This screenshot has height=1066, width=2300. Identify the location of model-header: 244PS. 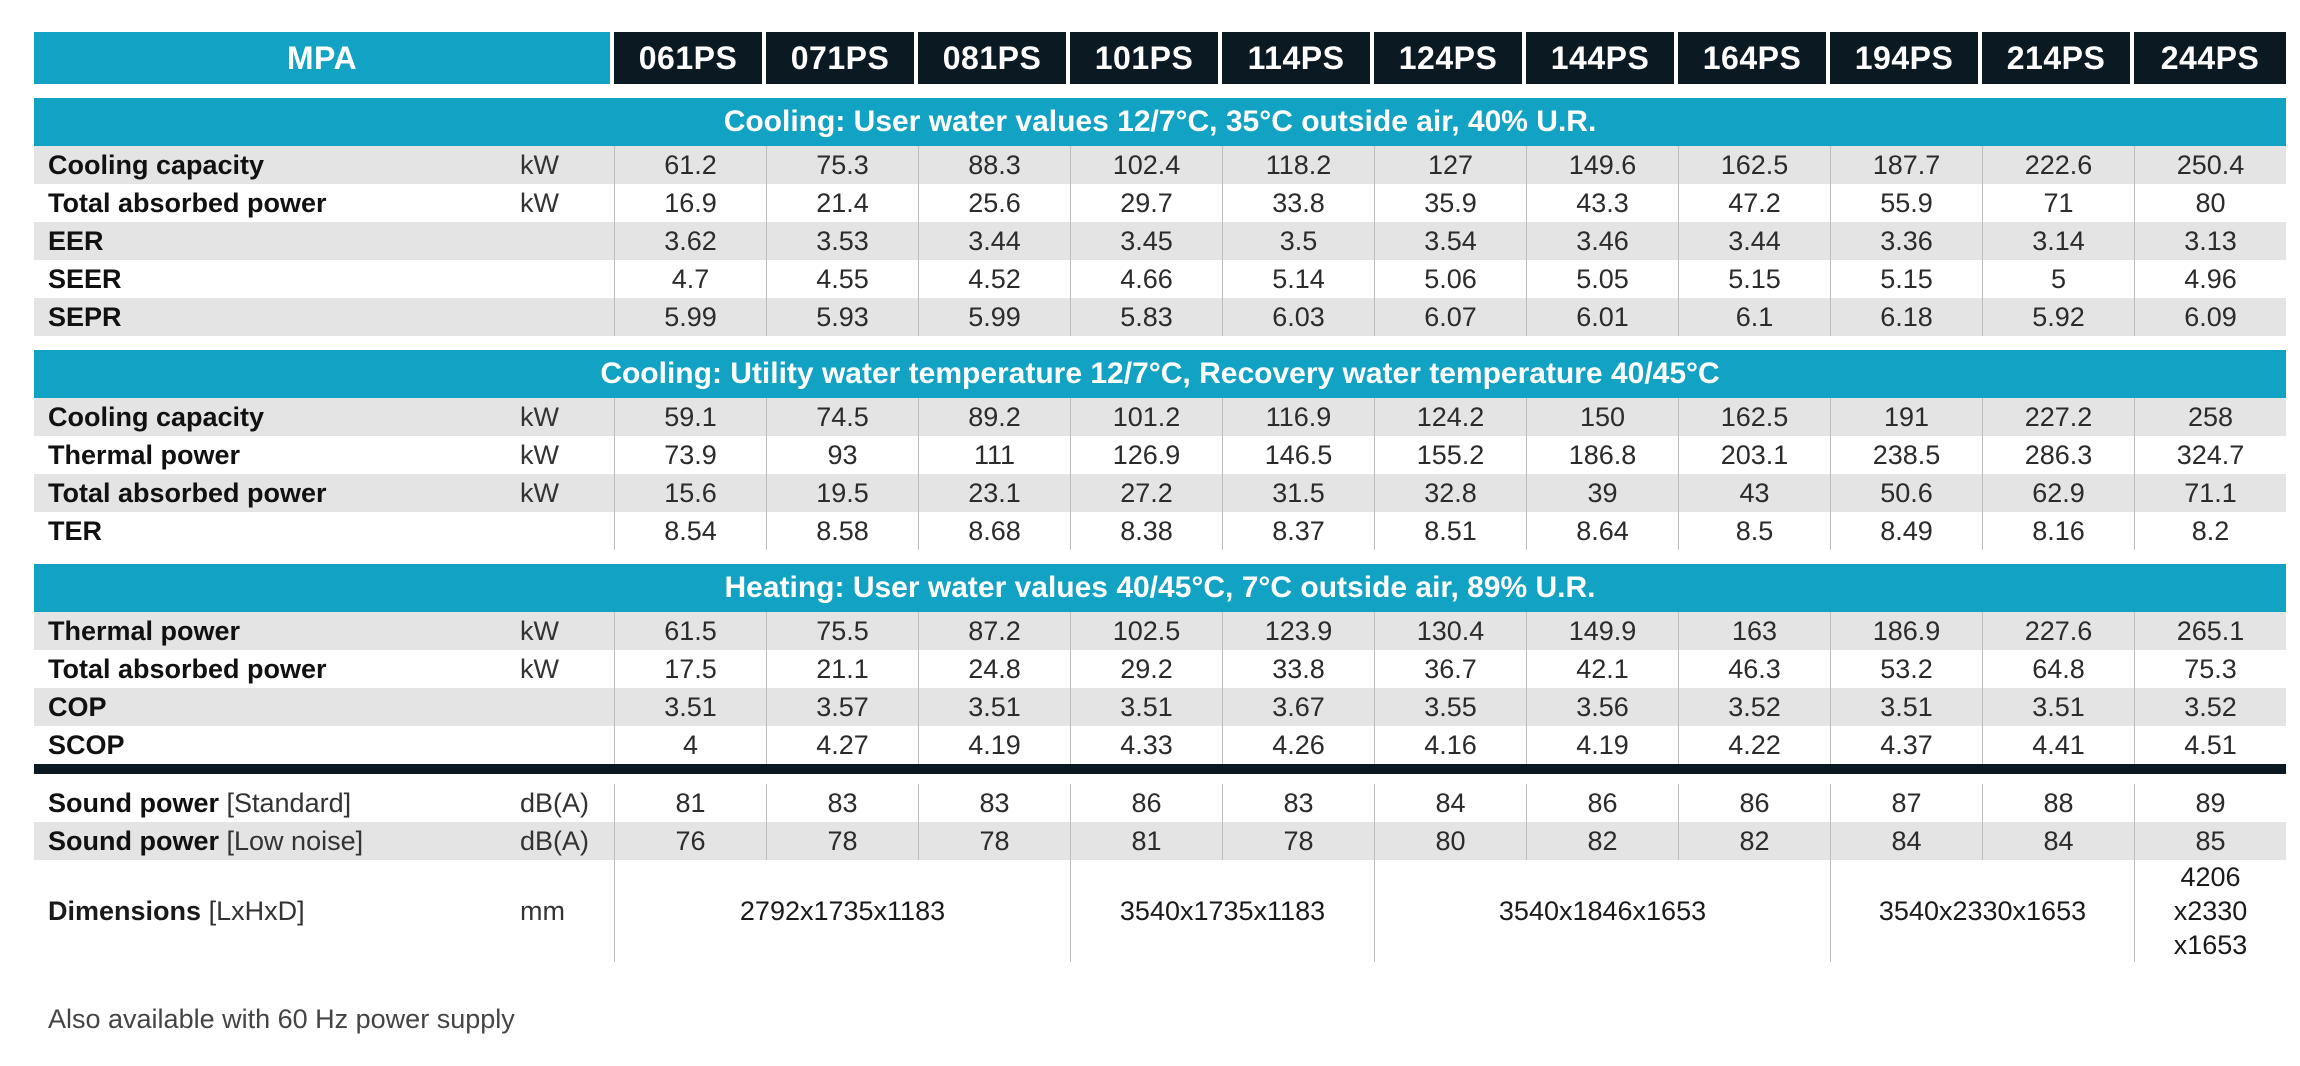
(2210, 58).